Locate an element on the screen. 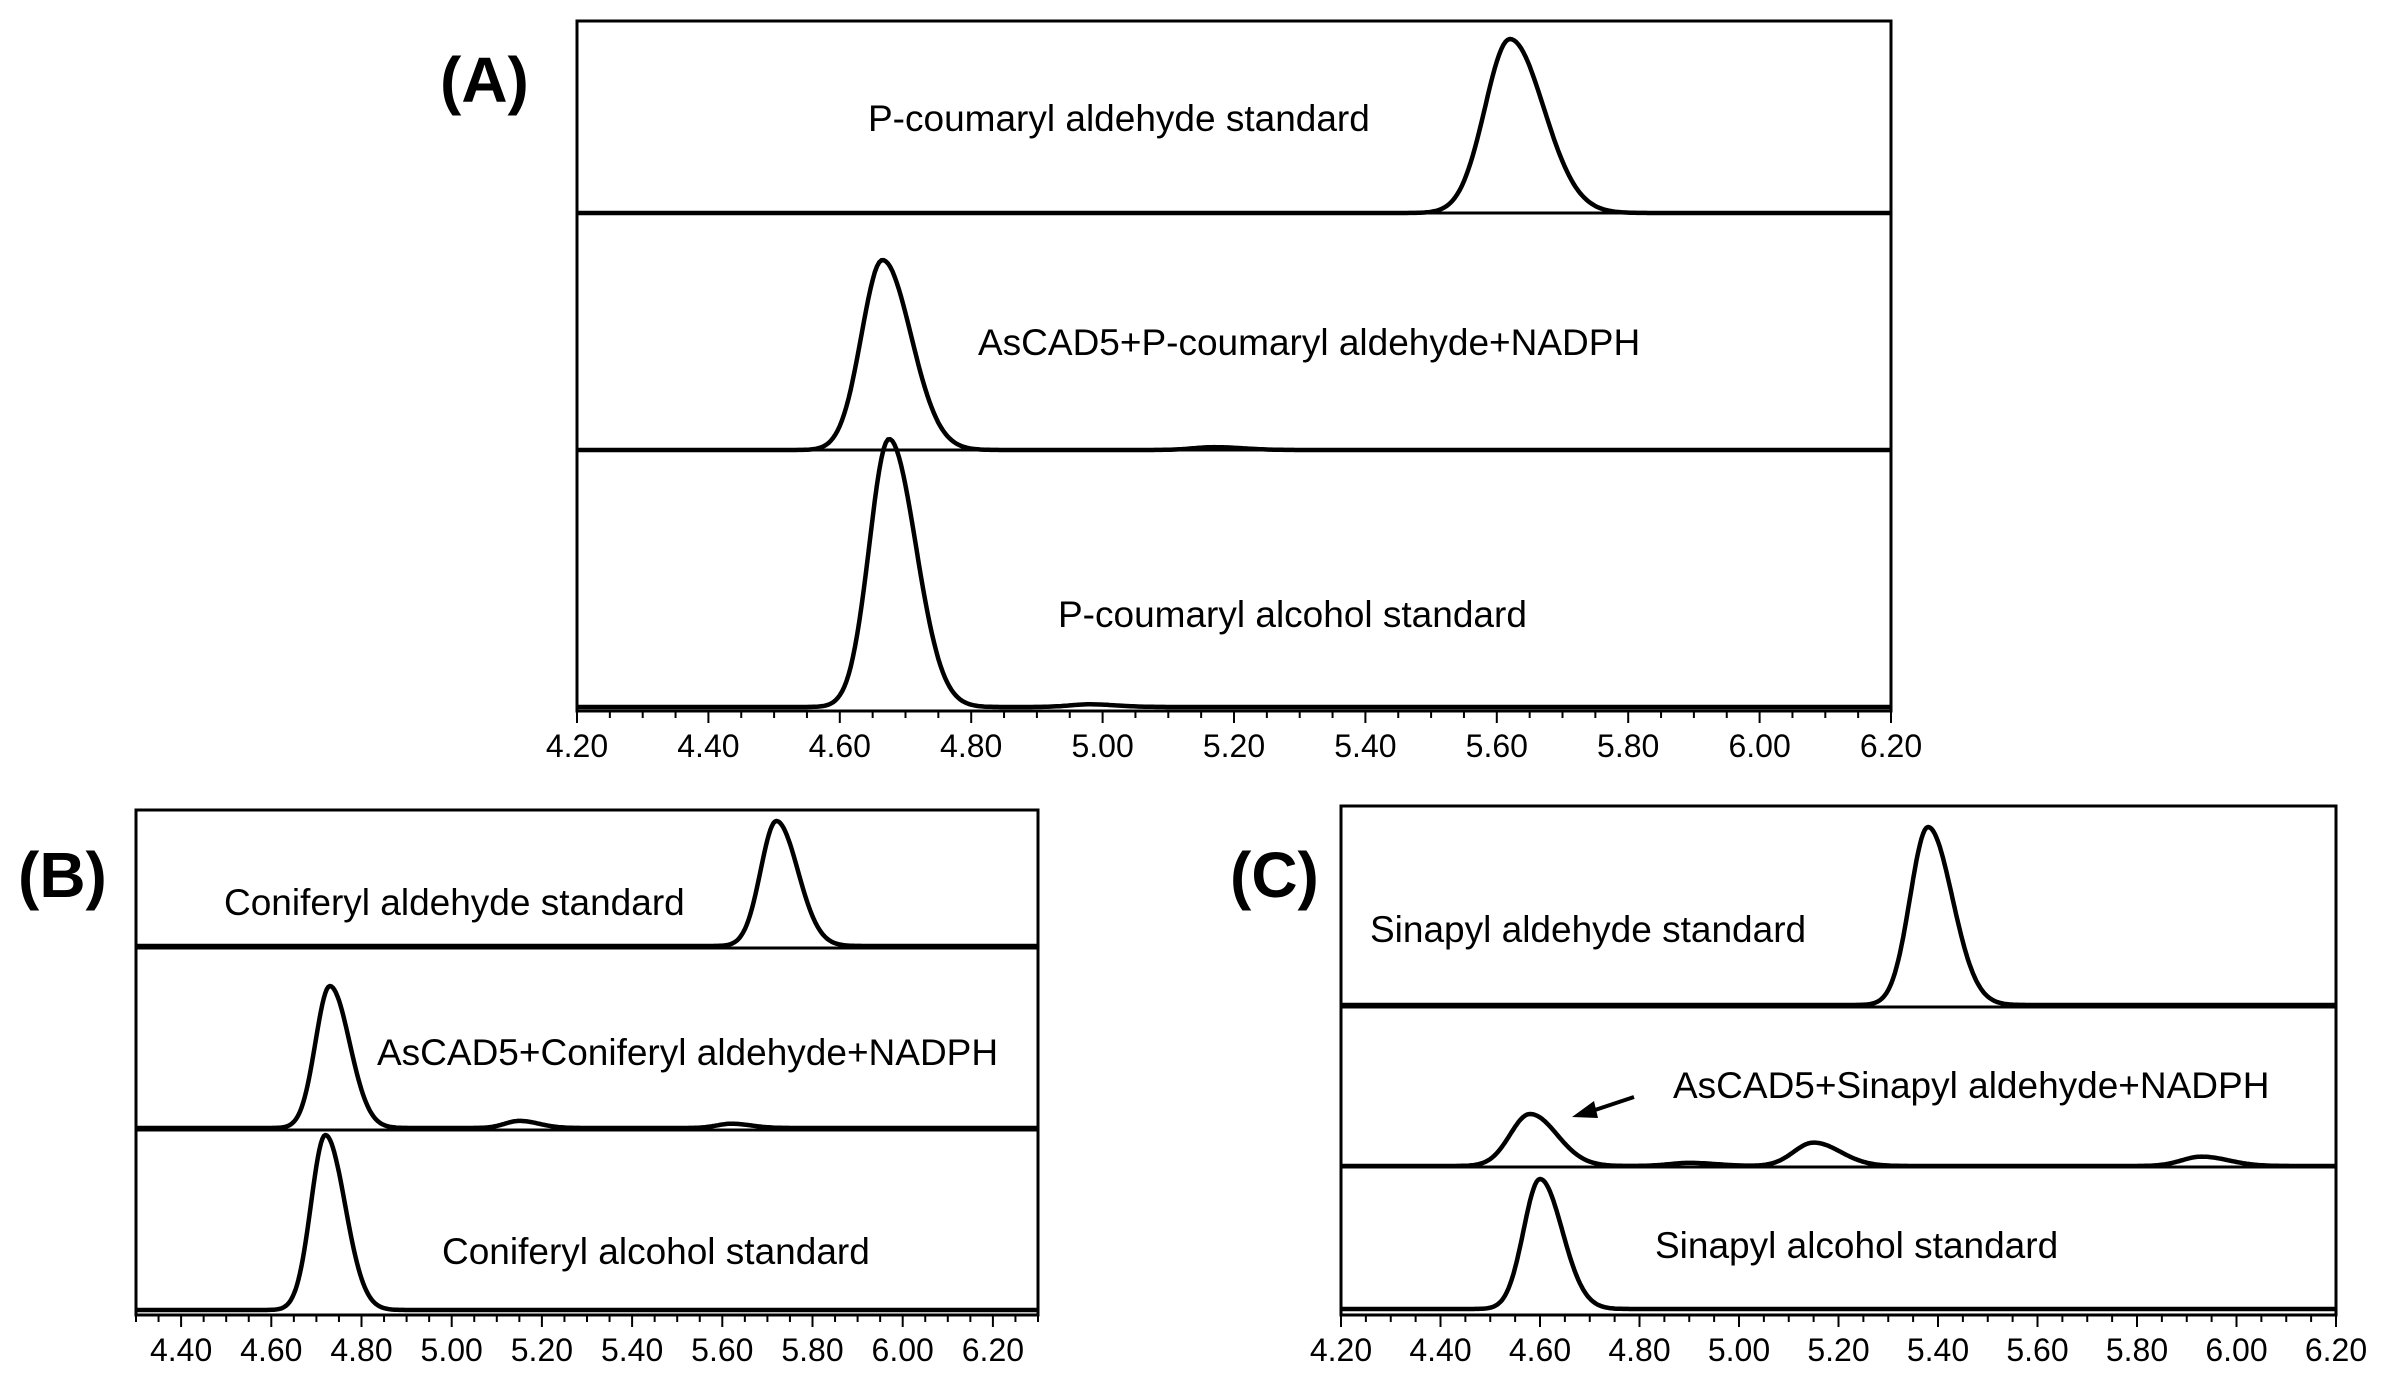  panel-a-label-3: P-coumaryl alcohol standard is located at coordinates (1292, 614).